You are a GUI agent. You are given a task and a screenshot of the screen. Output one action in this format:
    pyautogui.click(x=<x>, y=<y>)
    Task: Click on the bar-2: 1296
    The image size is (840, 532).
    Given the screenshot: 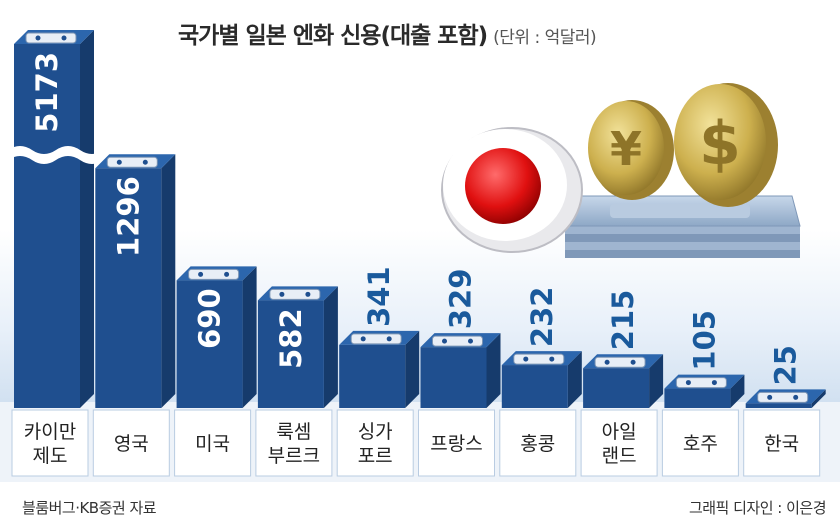 What is the action you would take?
    pyautogui.click(x=135, y=281)
    